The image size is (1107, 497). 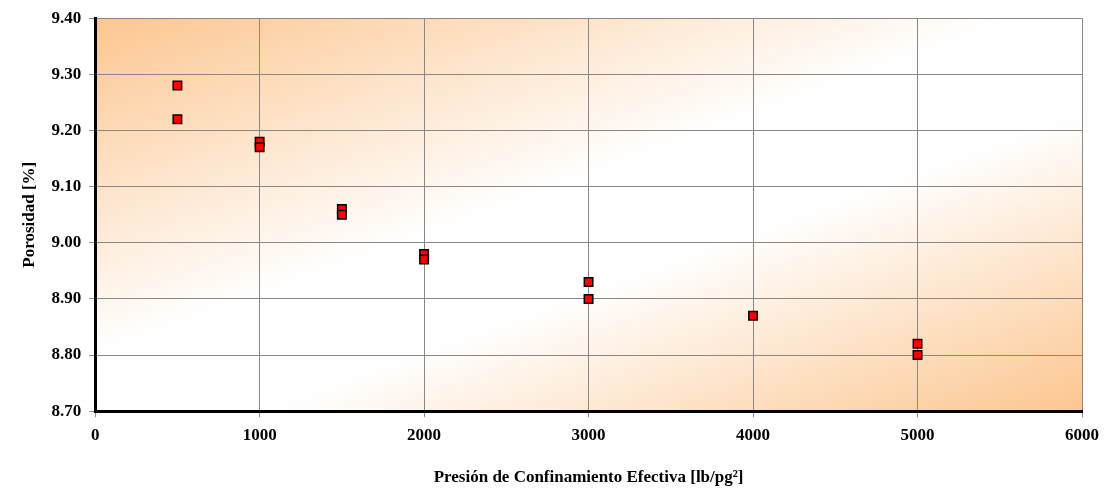 What do you see at coordinates (259, 434) in the screenshot?
I see `x-tick-label: 1000` at bounding box center [259, 434].